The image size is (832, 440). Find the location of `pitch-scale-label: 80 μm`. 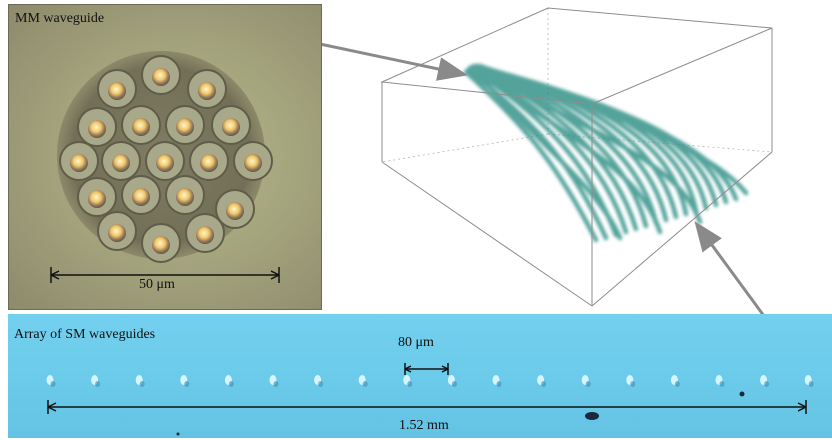

pitch-scale-label: 80 μm is located at coordinates (416, 342).